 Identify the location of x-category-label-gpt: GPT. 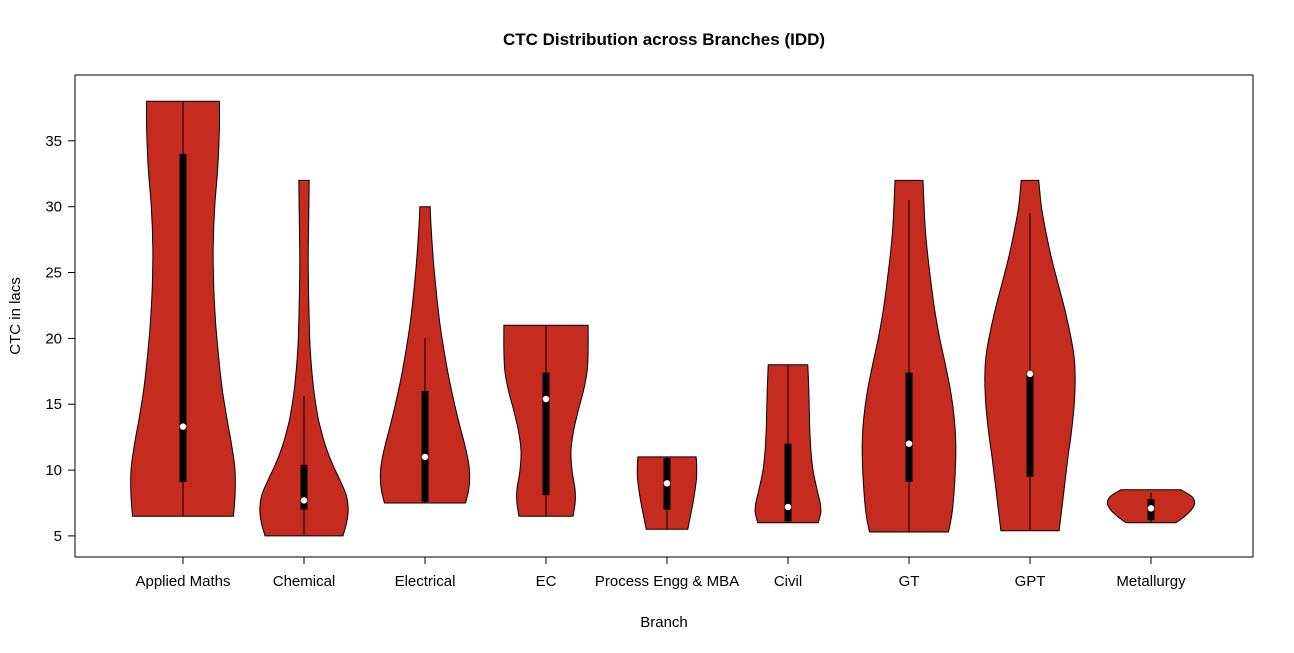
(1030, 581).